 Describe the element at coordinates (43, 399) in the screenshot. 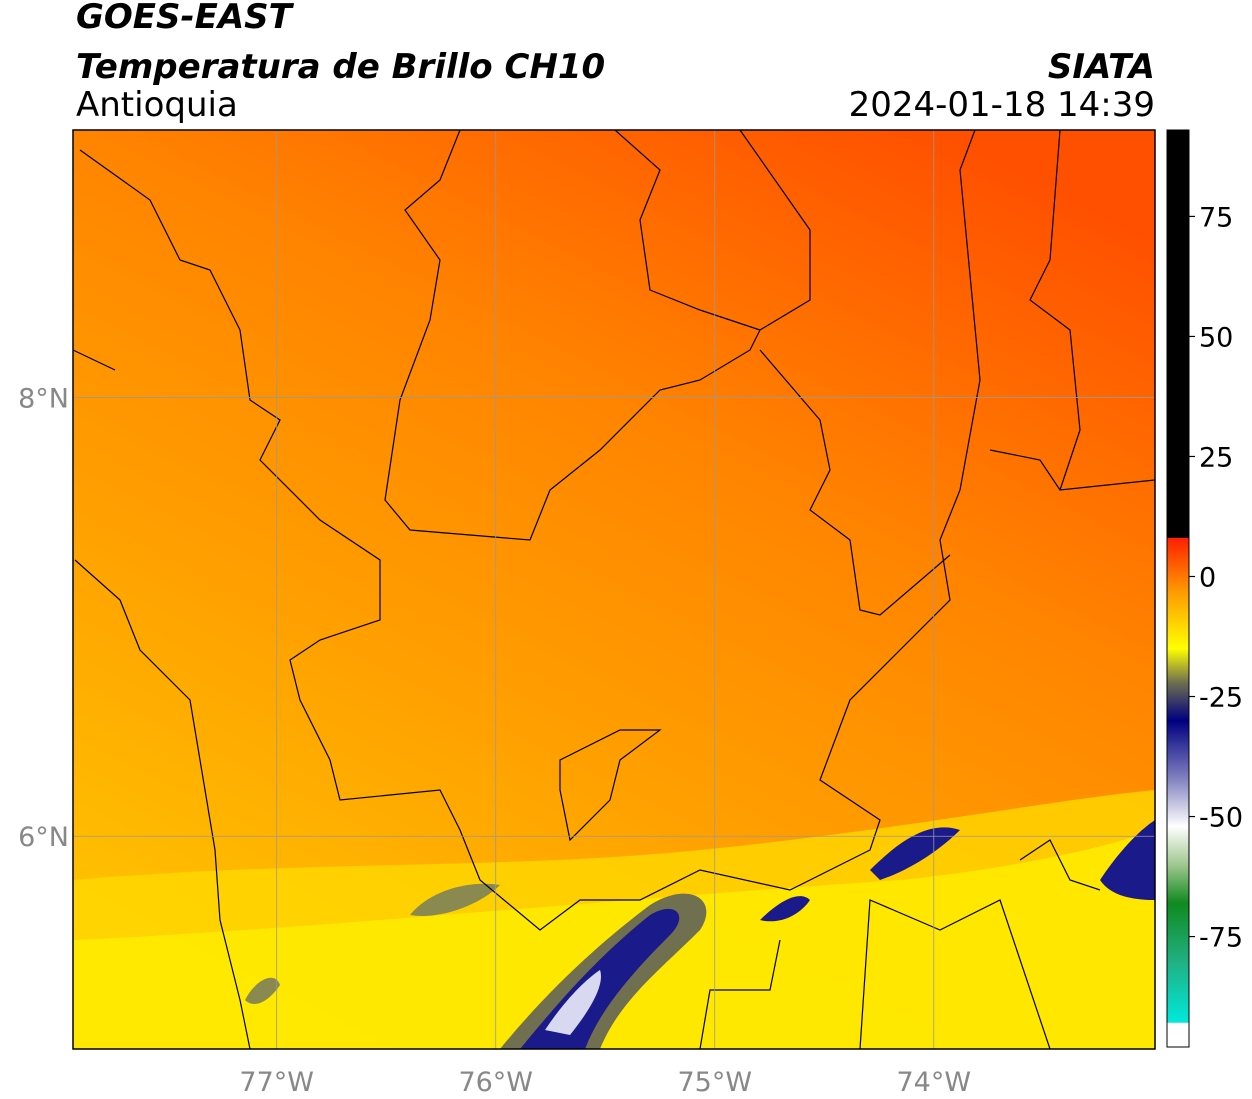

I see `y-tick-label: 8°N` at that location.